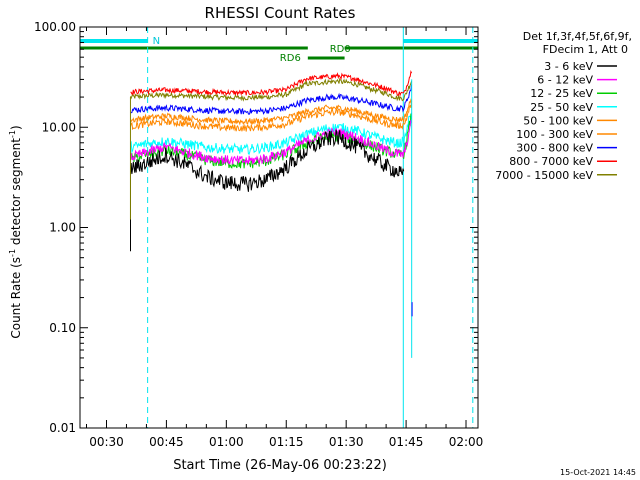 Image resolution: width=640 pixels, height=480 pixels. I want to click on x-tick-label: 02:00, so click(466, 442).